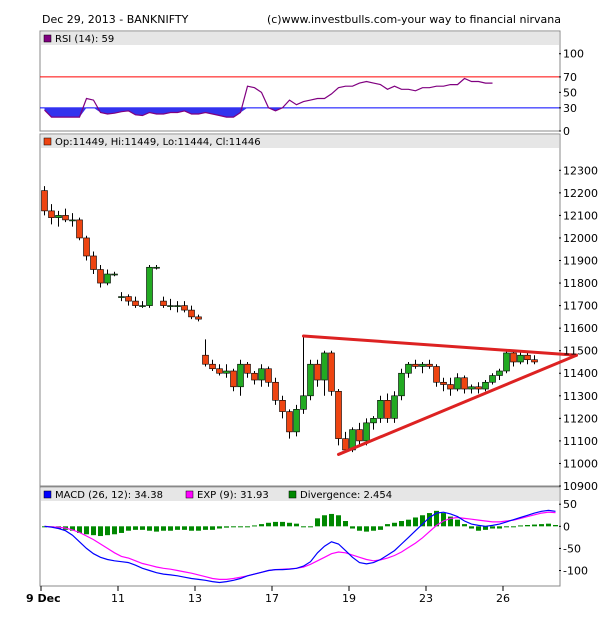  What do you see at coordinates (312, 93) in the screenshot?
I see `rsi-layer: 0 30 50 70 100` at bounding box center [312, 93].